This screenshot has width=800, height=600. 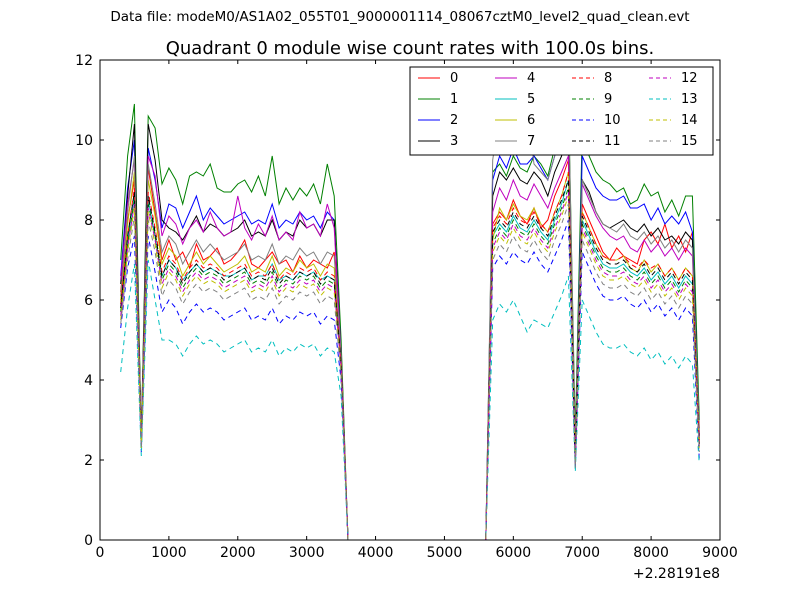 I want to click on legend-label-6: 6, so click(x=531, y=120).